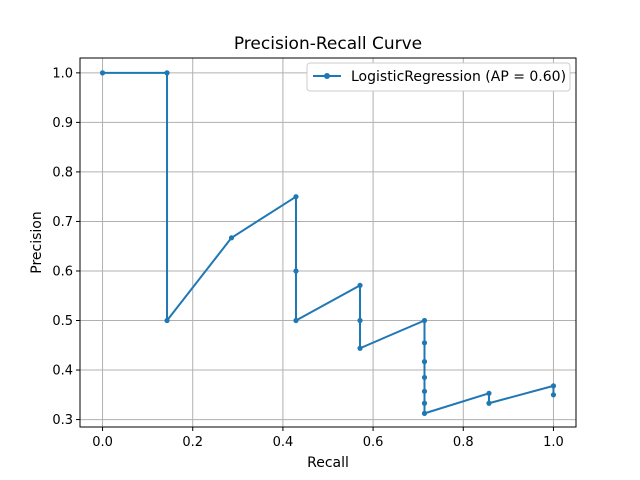 The height and width of the screenshot is (480, 640). I want to click on x-axis-label: Recall, so click(328, 463).